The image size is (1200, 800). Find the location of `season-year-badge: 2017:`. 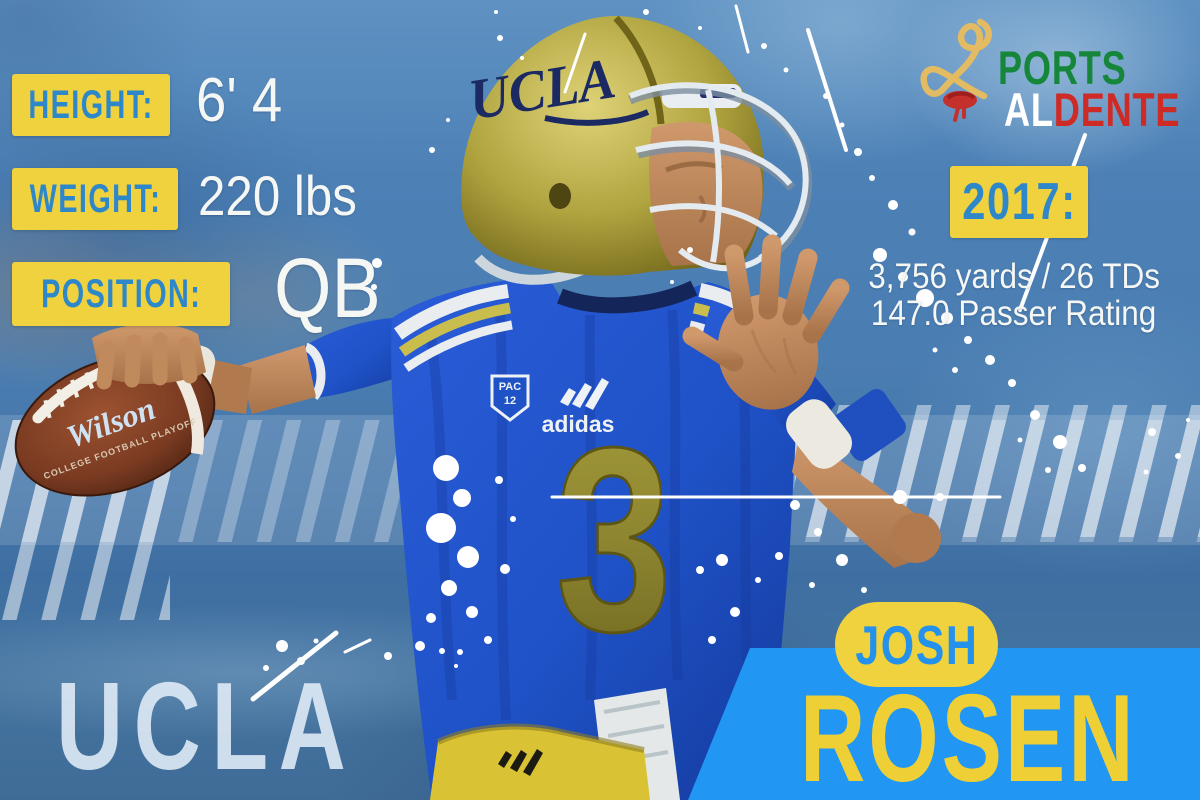

season-year-badge: 2017: is located at coordinates (1019, 202).